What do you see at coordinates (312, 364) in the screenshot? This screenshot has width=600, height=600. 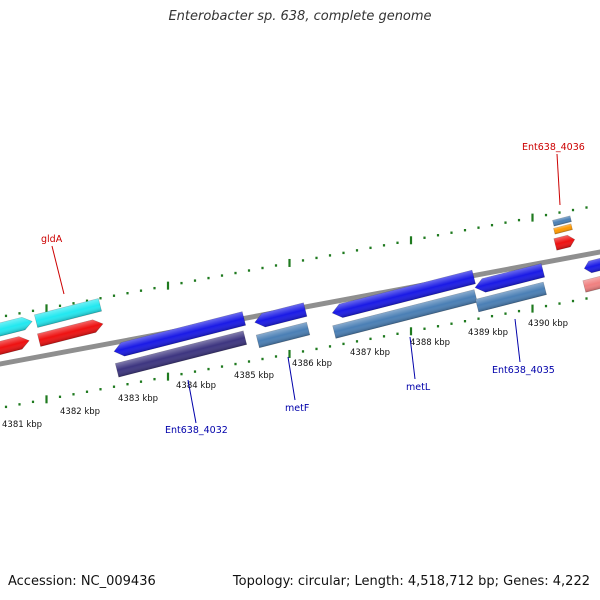 I see `axis-tick-label: 4386 kbp` at bounding box center [312, 364].